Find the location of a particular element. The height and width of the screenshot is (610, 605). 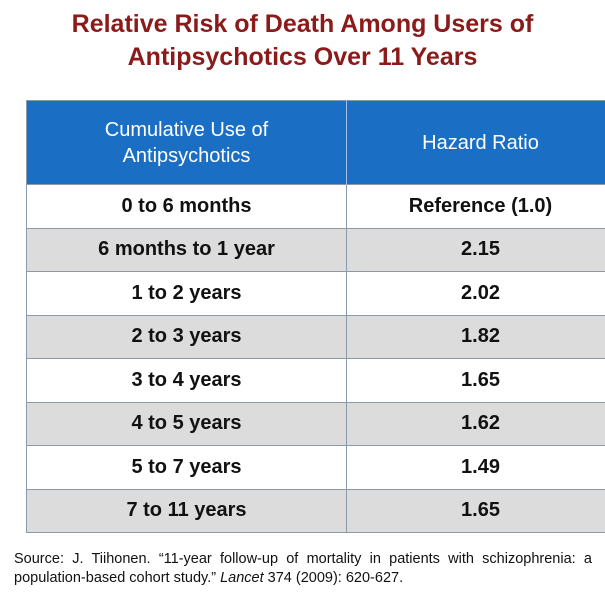

cumulative-use-cell: 5 to 7 years is located at coordinates (186, 467).